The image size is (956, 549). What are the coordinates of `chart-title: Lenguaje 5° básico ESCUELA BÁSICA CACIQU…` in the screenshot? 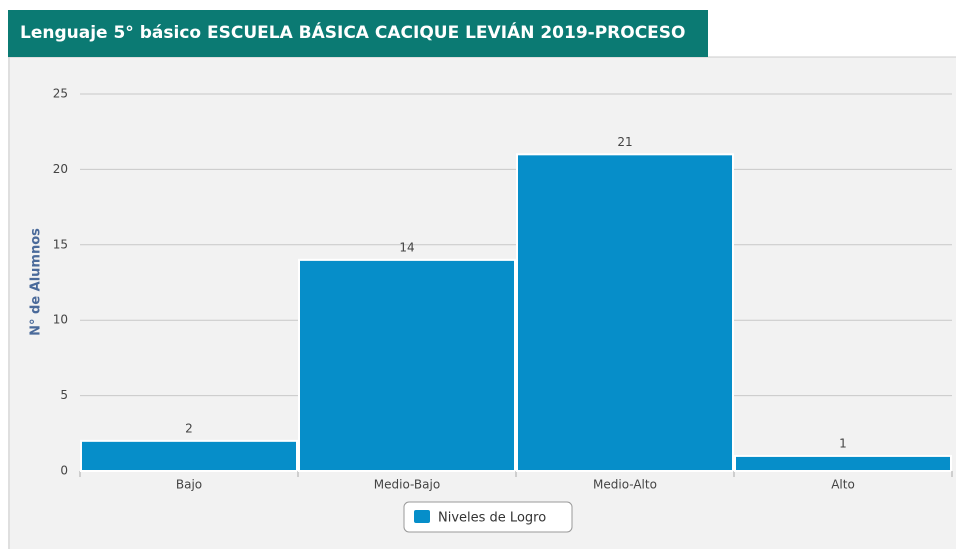 It's located at (358, 33).